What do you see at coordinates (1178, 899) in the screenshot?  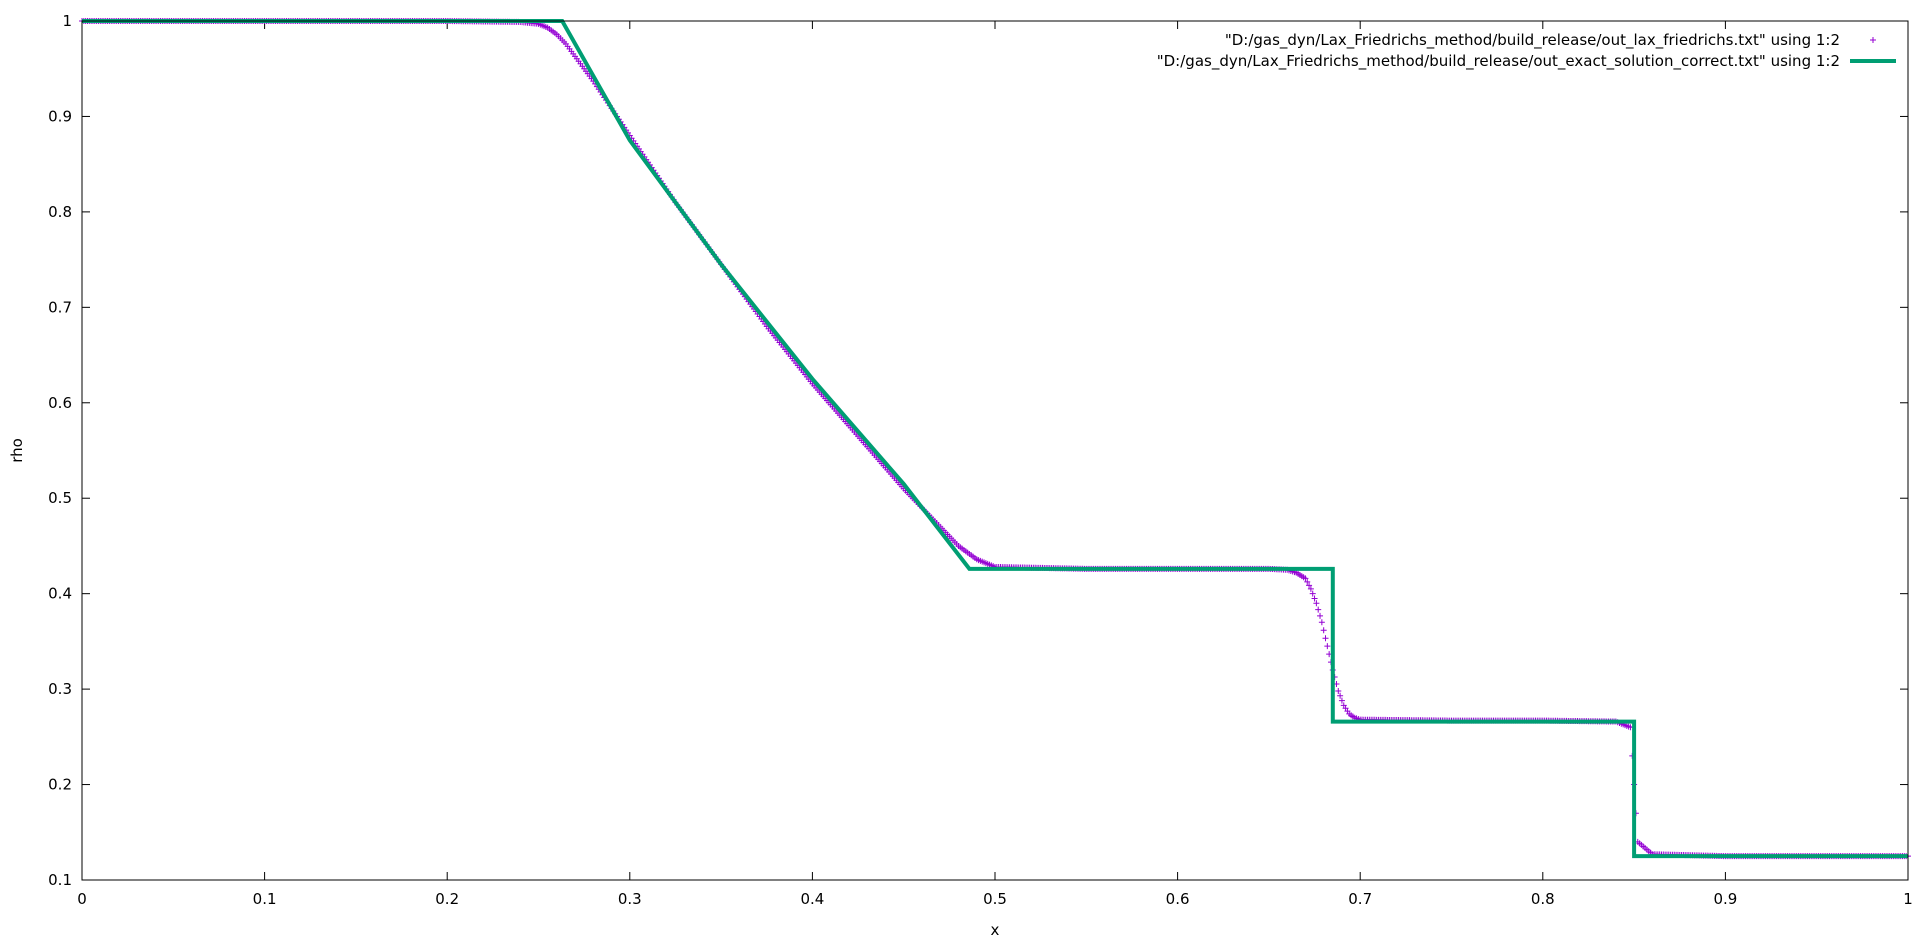 I see `x-tick-label: 0.6` at bounding box center [1178, 899].